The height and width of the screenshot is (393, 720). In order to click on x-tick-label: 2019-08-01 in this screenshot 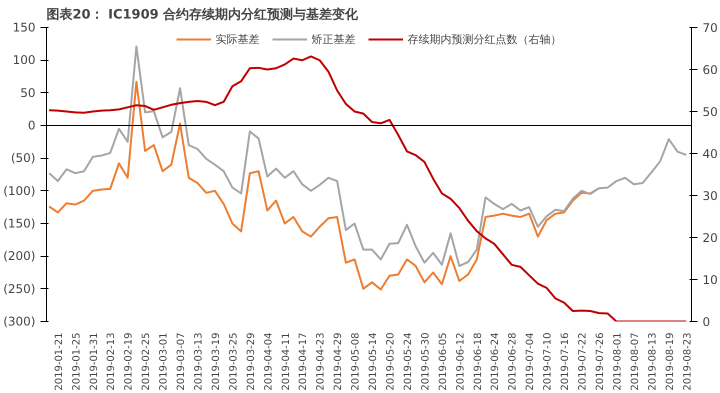, I will do `click(618, 361)`.